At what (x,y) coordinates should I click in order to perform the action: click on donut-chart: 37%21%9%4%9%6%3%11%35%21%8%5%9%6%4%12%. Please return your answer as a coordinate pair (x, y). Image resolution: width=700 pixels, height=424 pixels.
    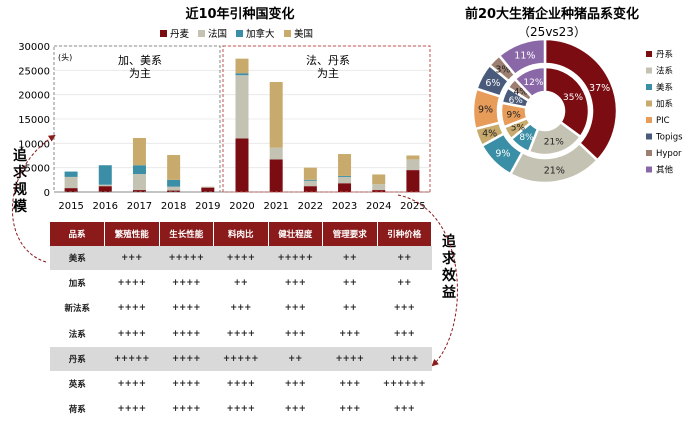
    Looking at the image, I should click on (545, 111).